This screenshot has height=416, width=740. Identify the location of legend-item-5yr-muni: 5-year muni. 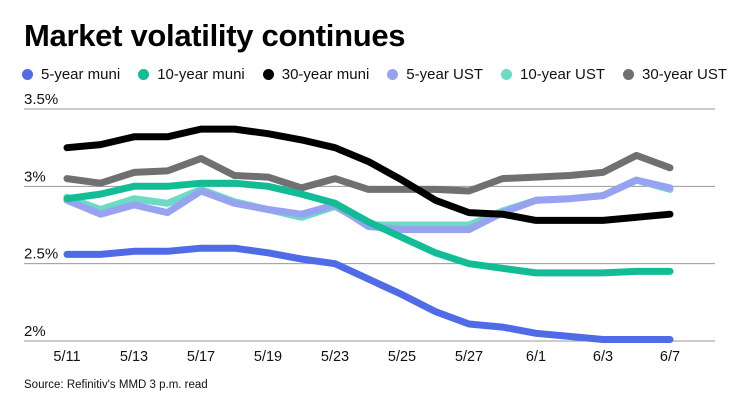
(71, 74).